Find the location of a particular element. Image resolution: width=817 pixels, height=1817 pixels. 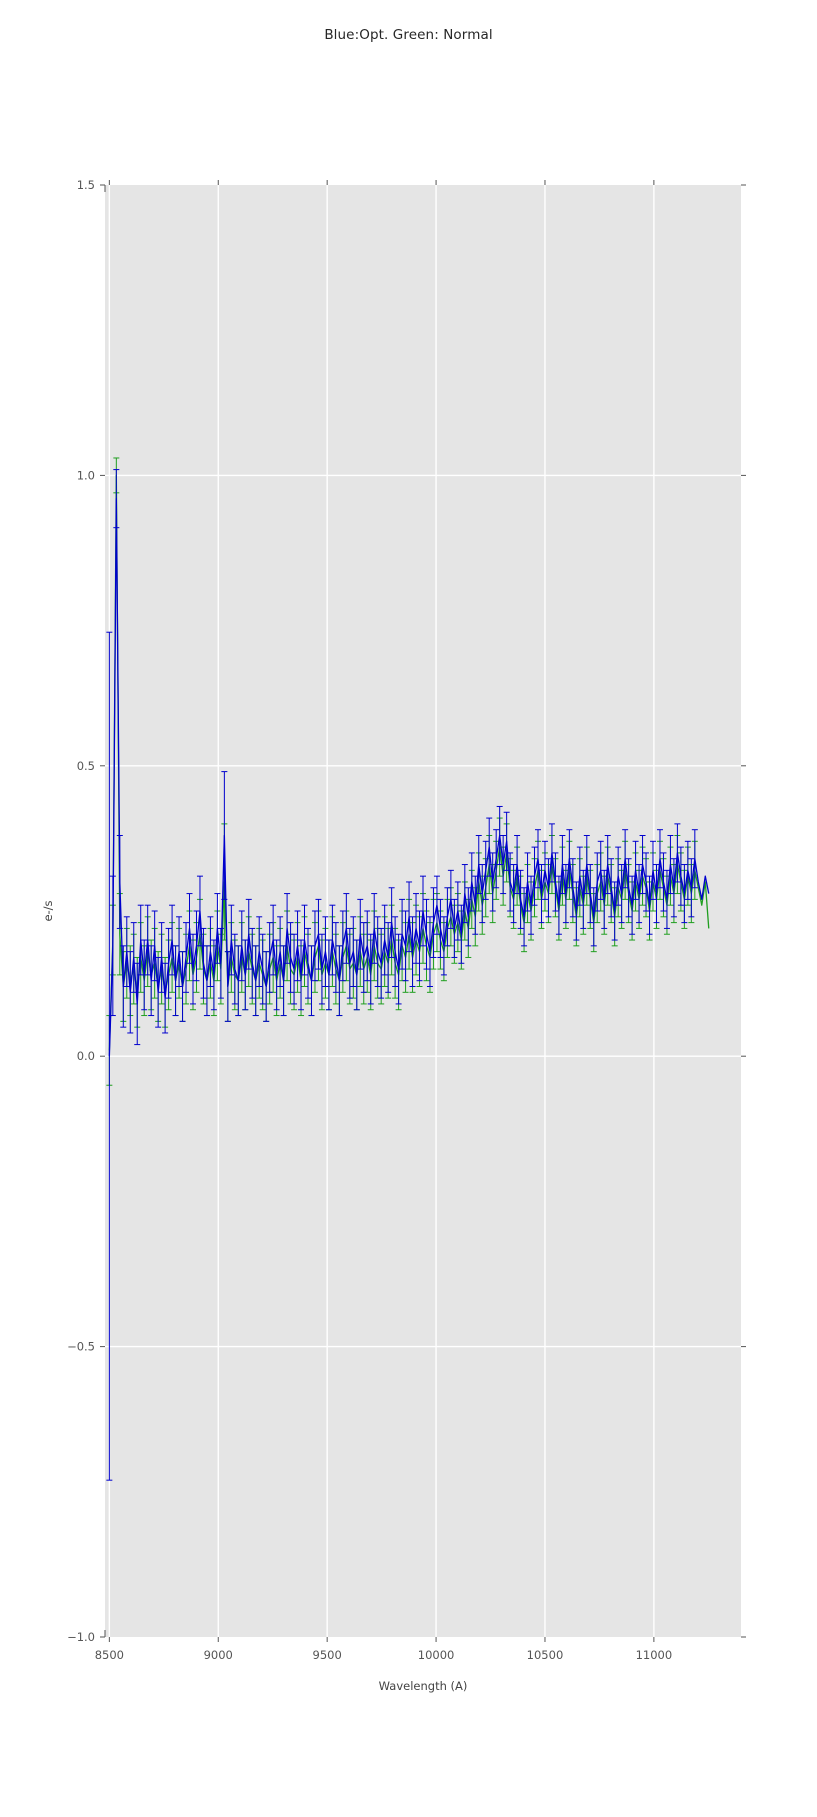

x-tick-label: 11000 is located at coordinates (654, 1655).